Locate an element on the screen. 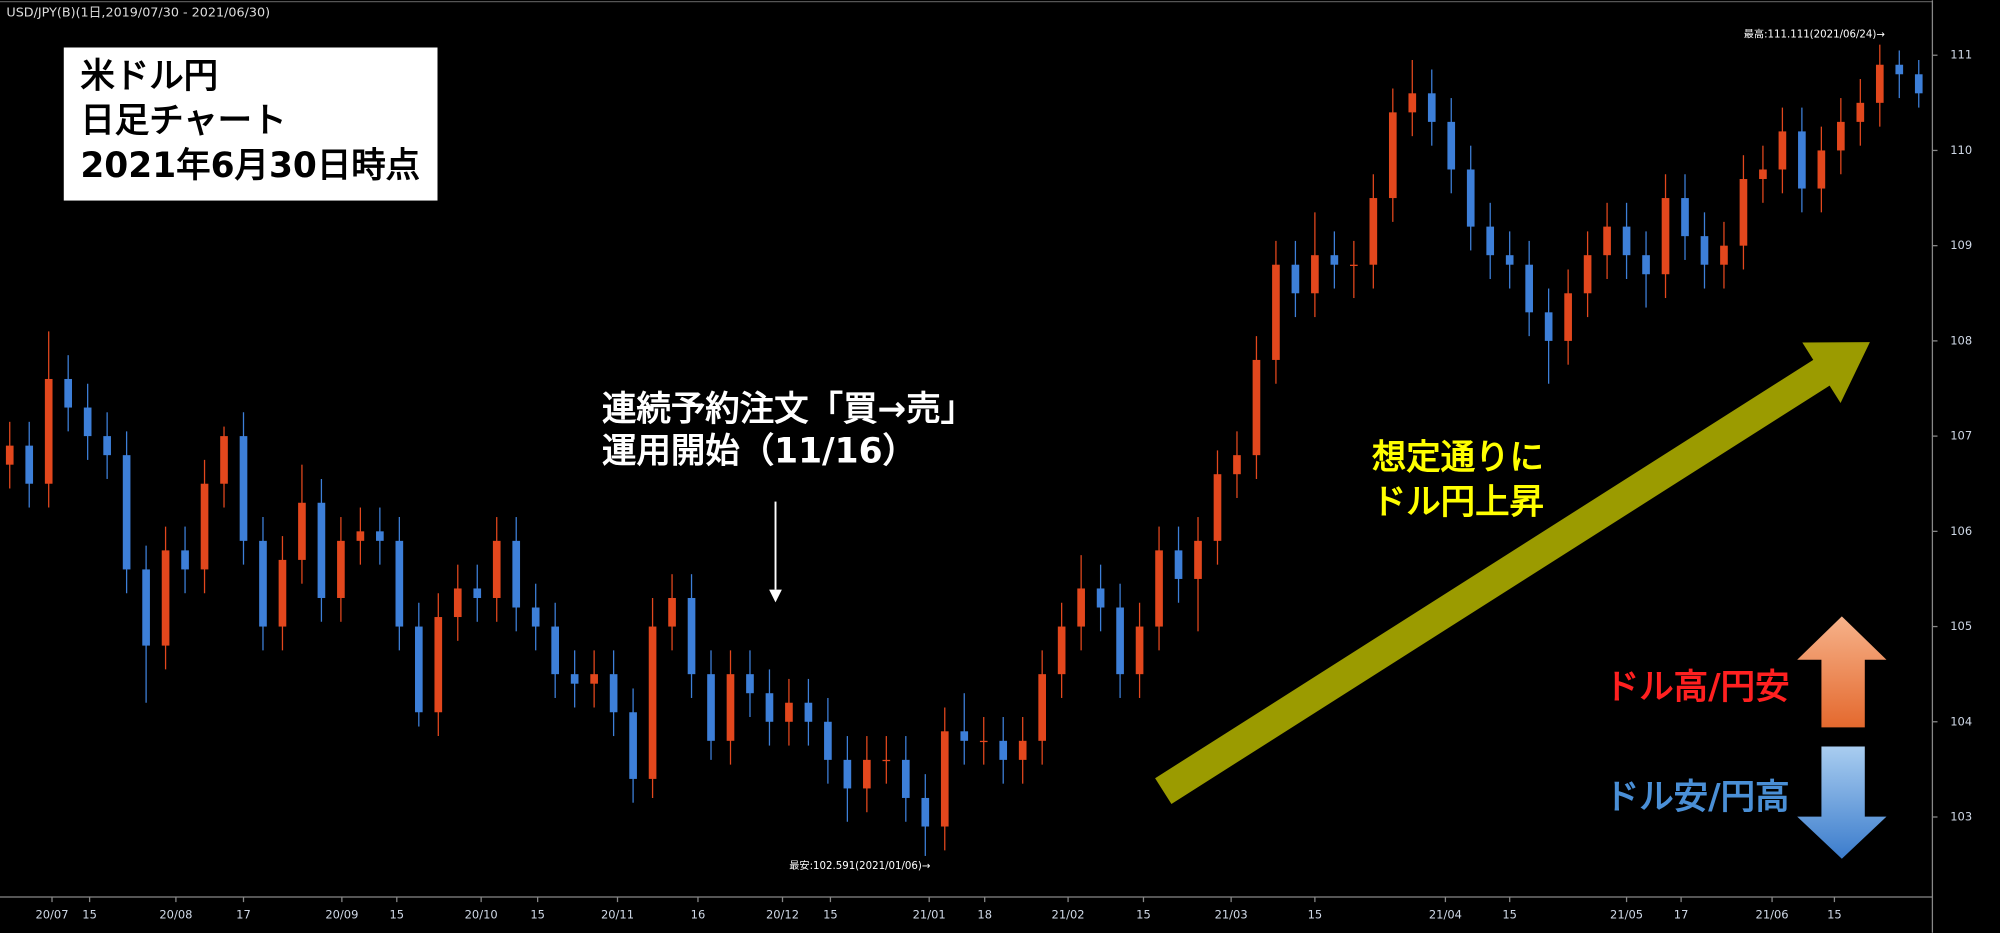 The height and width of the screenshot is (933, 2000). y-tick-label: 107 is located at coordinates (1961, 436).